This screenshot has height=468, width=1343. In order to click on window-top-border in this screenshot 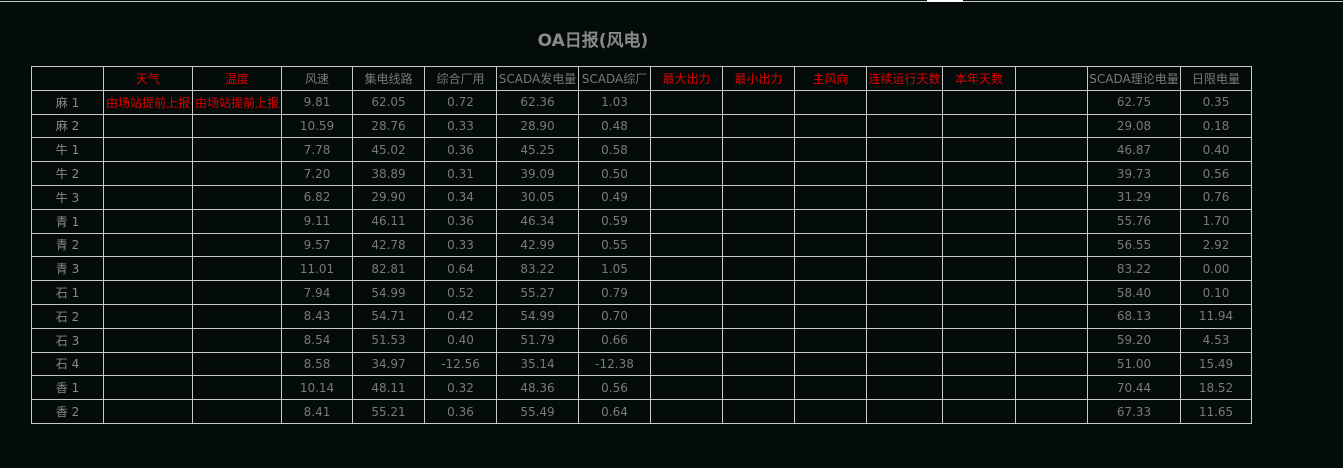, I will do `click(671, 1)`.